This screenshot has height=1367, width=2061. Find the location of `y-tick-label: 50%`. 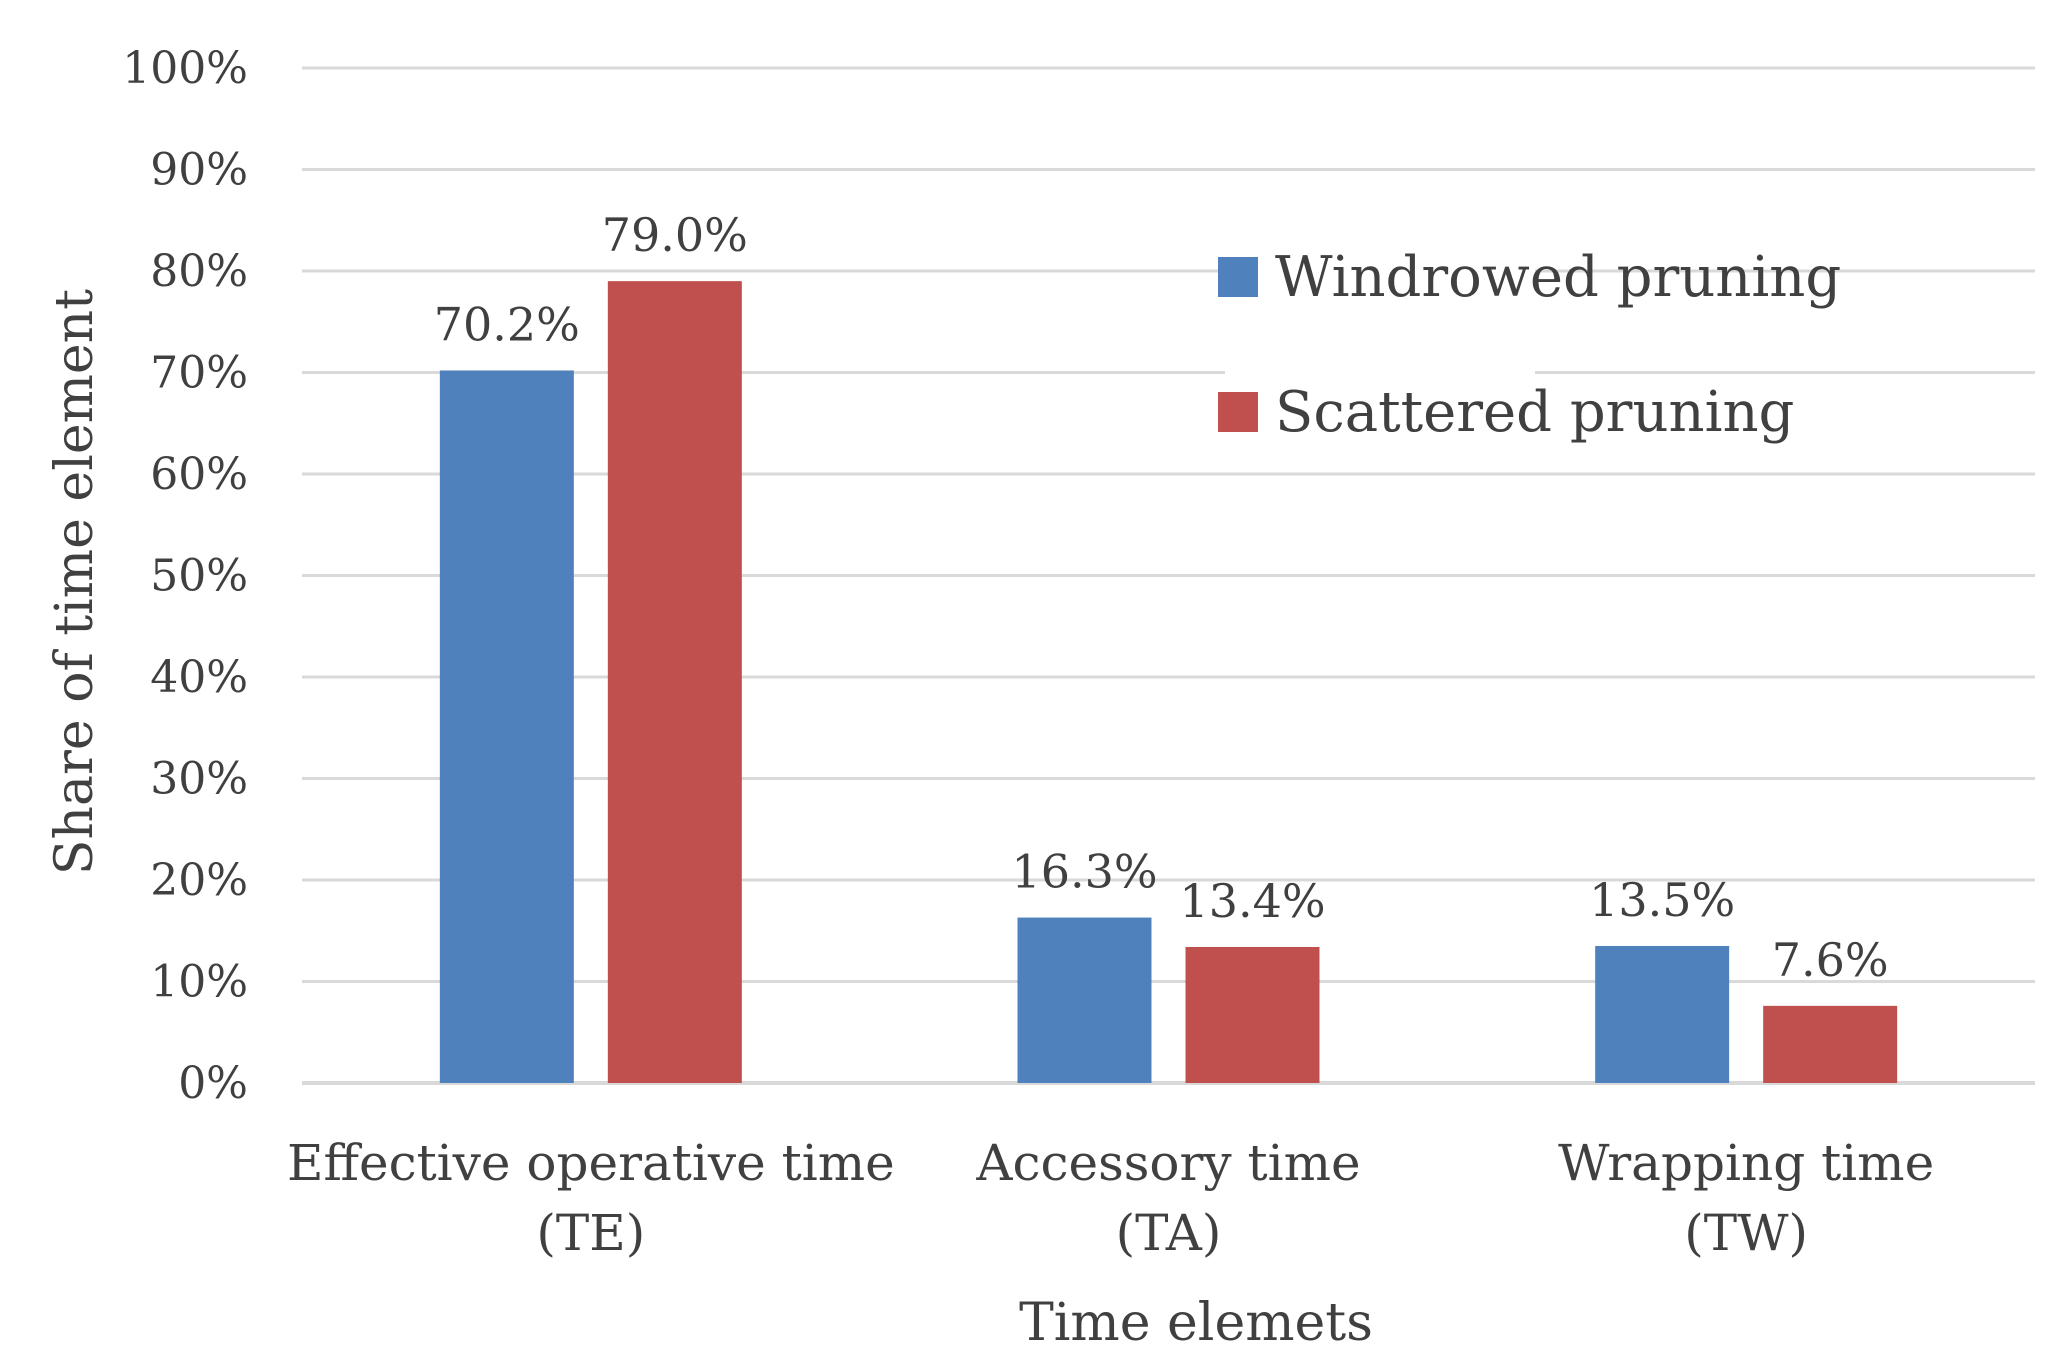

y-tick-label: 50% is located at coordinates (199, 576).